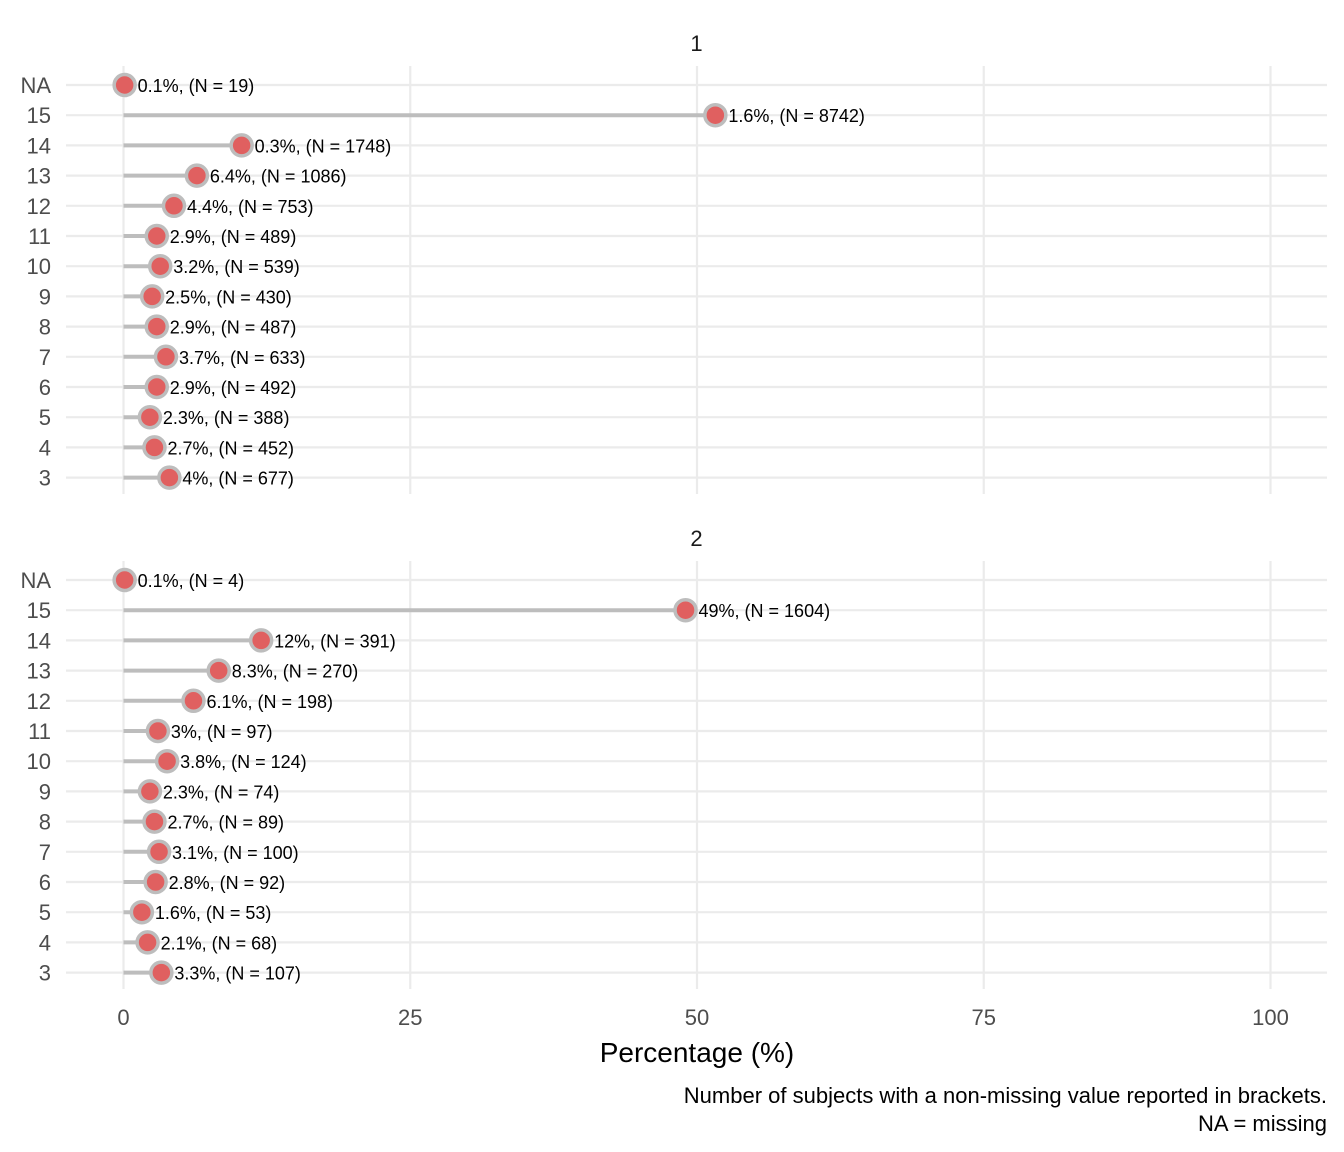  I want to click on data-label: 2.5%, (N = 430), so click(228, 297).